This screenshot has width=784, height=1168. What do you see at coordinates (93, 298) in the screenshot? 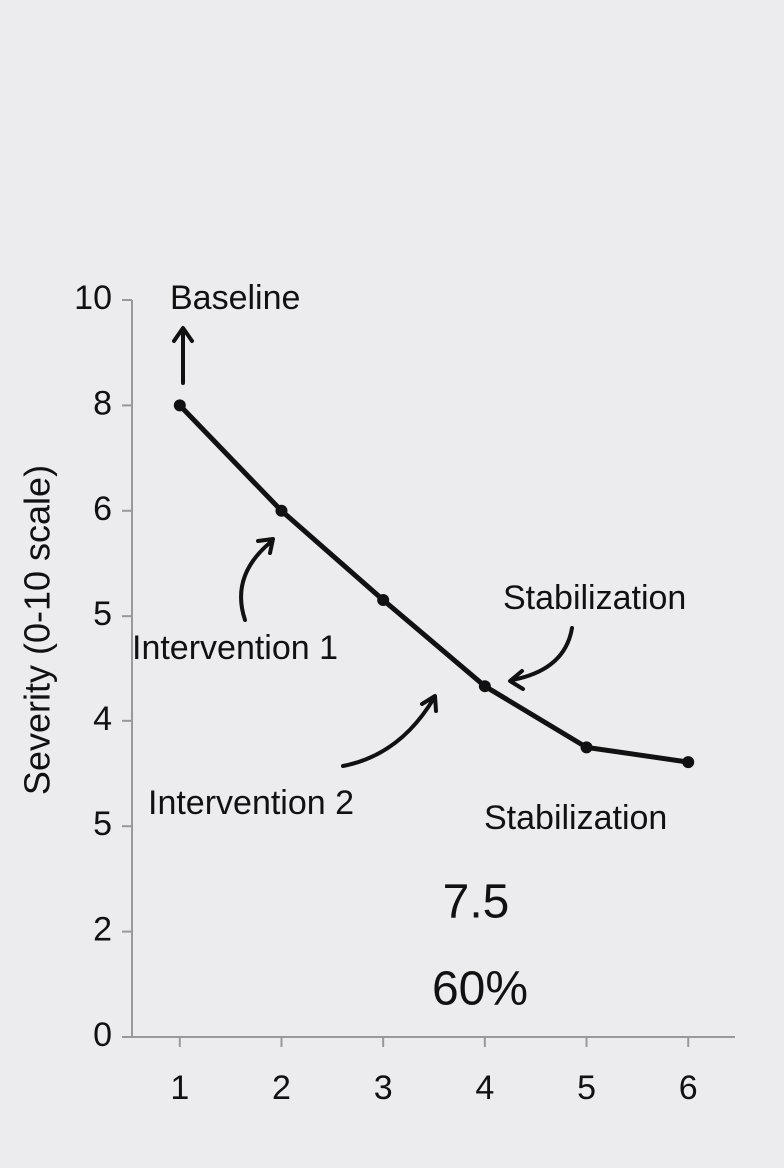
I see `y-tick-label: 10` at bounding box center [93, 298].